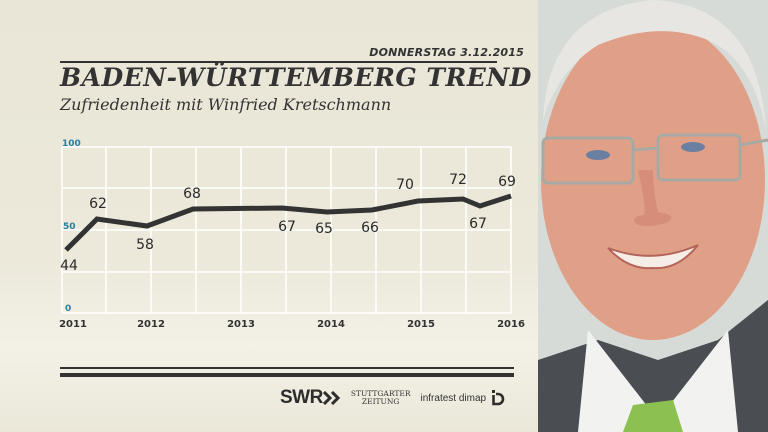 The height and width of the screenshot is (432, 768). I want to click on date-label: DONNERSTAG 3.12.2015, so click(446, 52).